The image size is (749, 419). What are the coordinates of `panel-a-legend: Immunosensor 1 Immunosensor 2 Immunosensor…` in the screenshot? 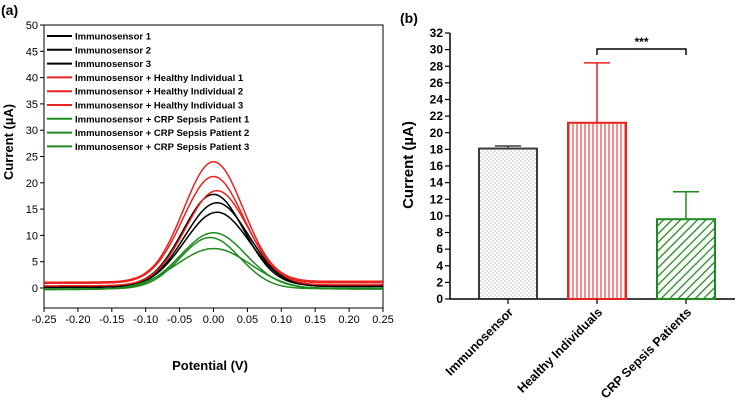 It's located at (148, 92).